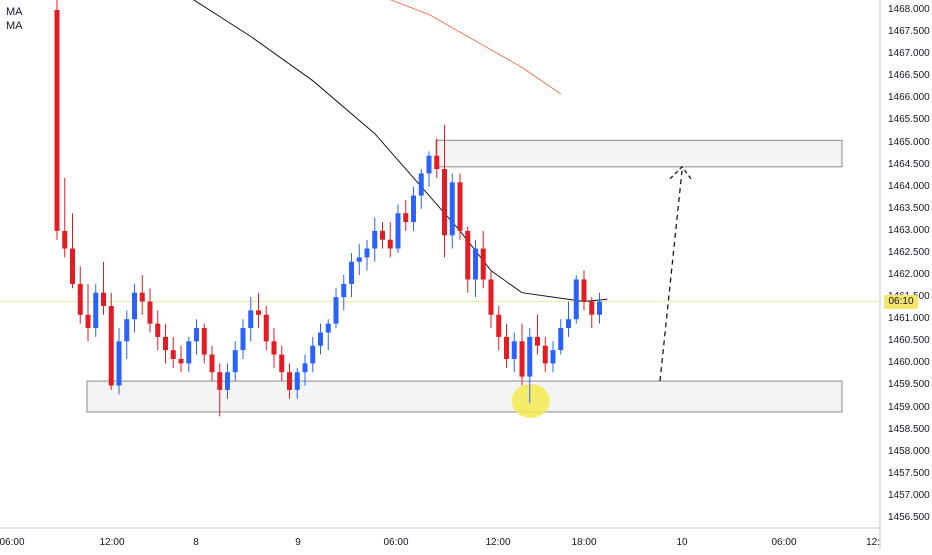  Describe the element at coordinates (909, 319) in the screenshot. I see `price-tick-label: 1461.000` at that location.